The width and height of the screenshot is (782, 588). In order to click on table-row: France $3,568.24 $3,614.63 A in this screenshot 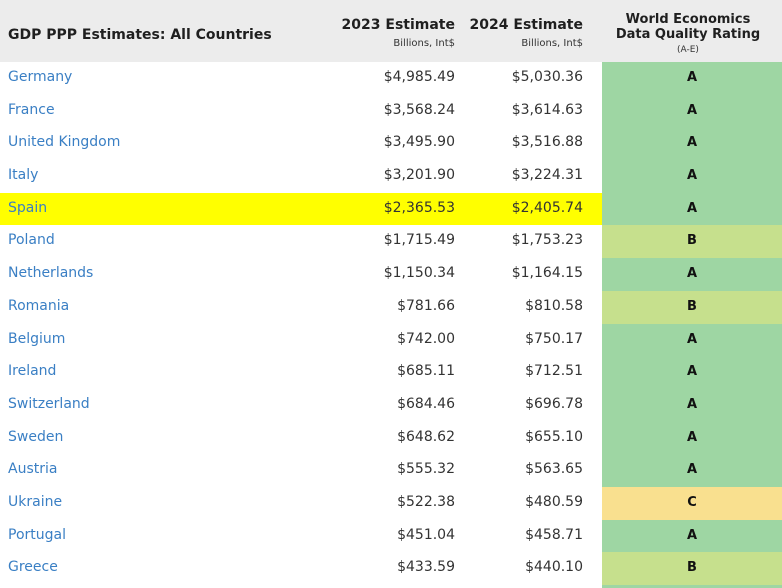, I will do `click(391, 111)`.